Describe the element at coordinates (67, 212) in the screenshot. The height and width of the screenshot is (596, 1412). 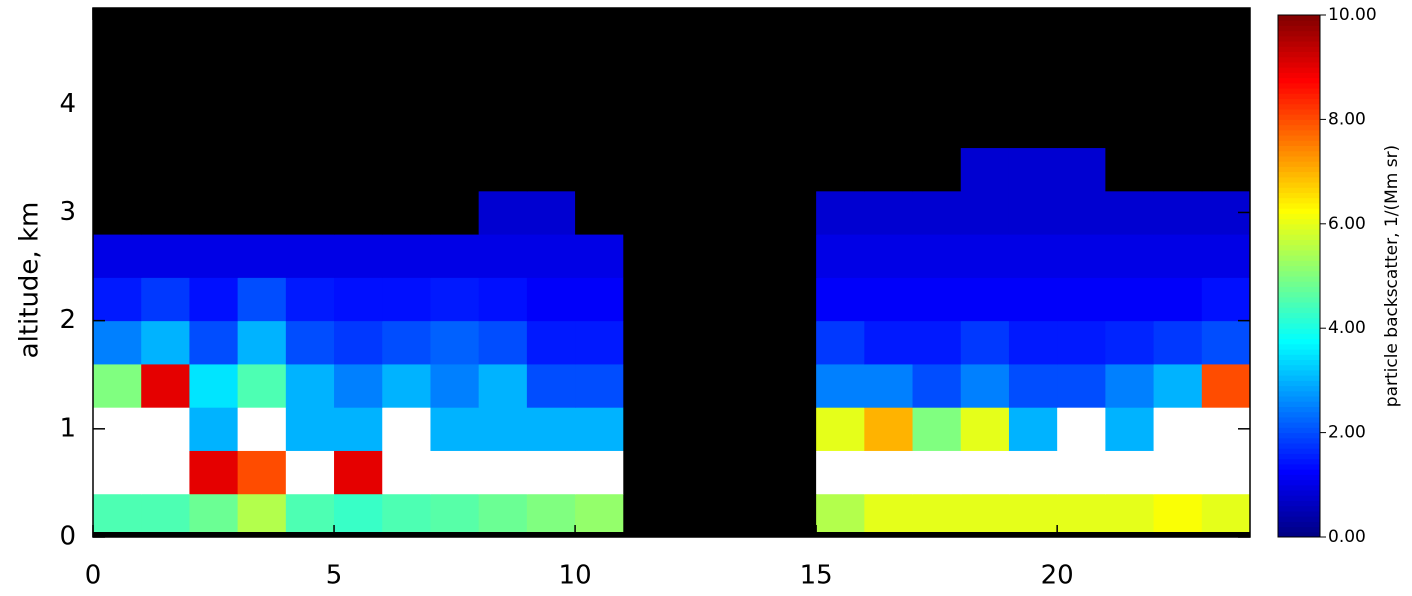
I see `y-tick-label: 3` at that location.